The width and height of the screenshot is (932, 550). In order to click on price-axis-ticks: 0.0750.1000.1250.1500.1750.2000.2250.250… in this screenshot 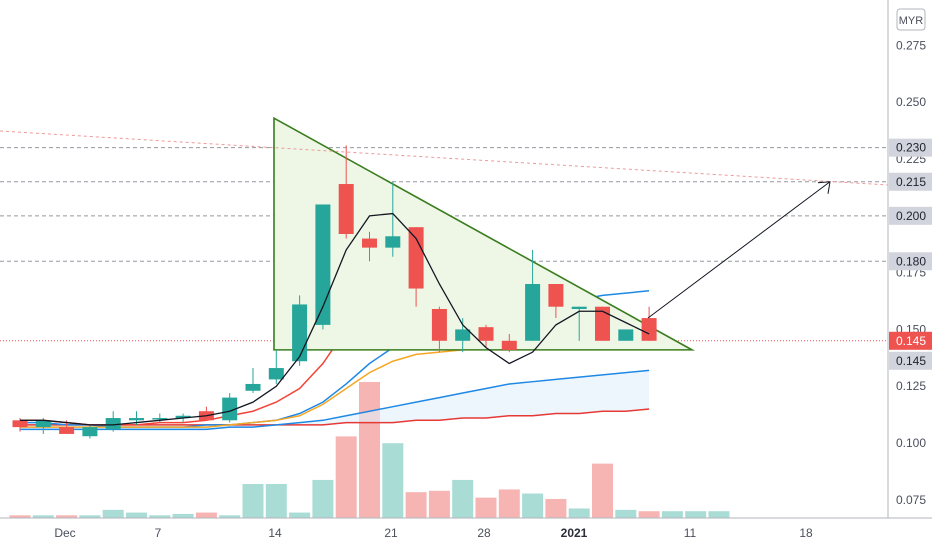, I will do `click(911, 272)`.